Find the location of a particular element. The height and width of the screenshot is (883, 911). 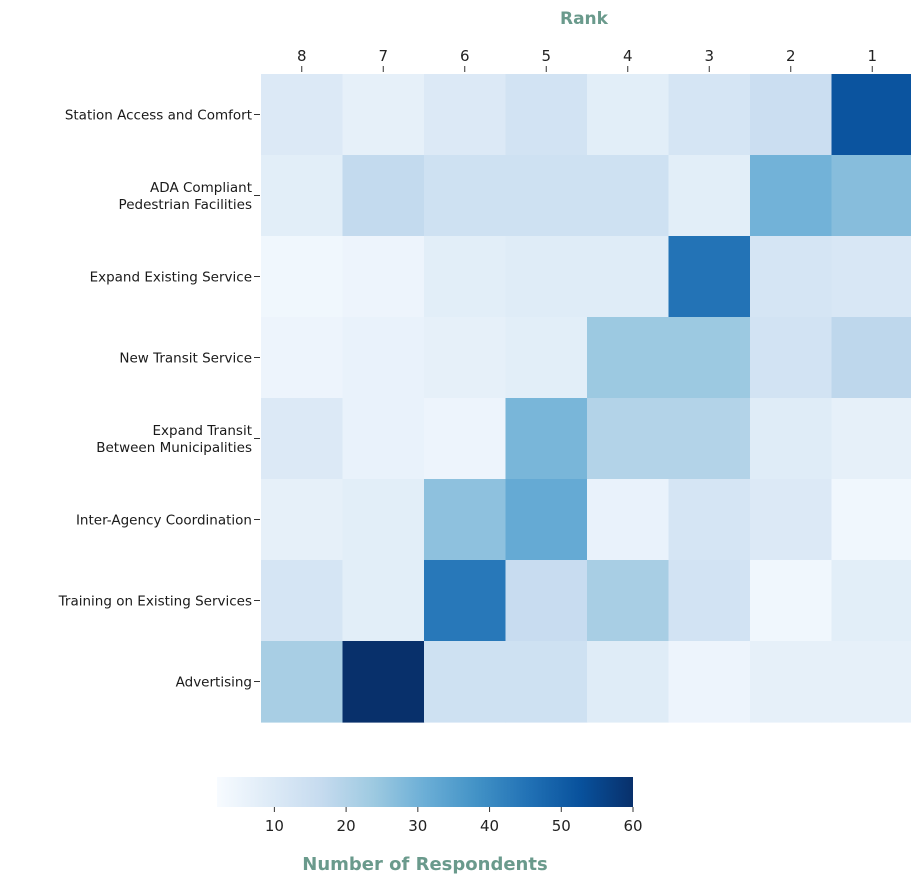

x-tick-label: 5 is located at coordinates (546, 56).